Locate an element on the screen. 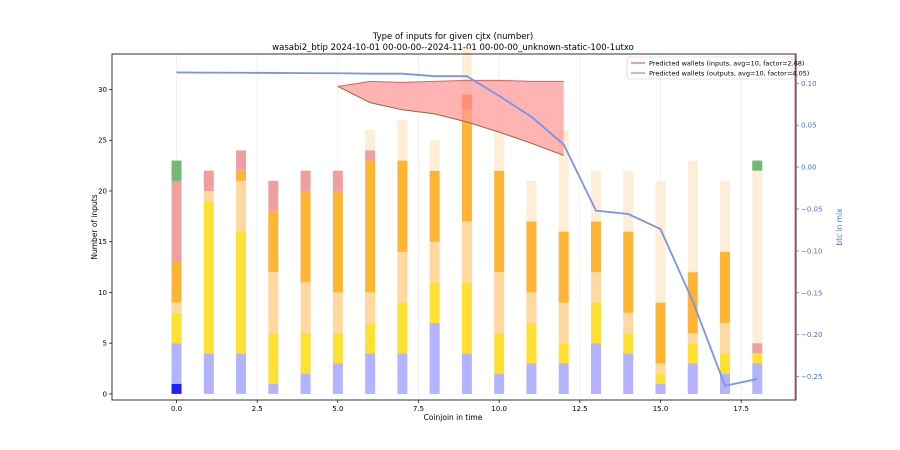 The height and width of the screenshot is (450, 900). y2-axis-ticks: 0.10 0.05 0.00 −0.05 −0.10 −0.15 −0.20 −0.25 is located at coordinates (809, 230).